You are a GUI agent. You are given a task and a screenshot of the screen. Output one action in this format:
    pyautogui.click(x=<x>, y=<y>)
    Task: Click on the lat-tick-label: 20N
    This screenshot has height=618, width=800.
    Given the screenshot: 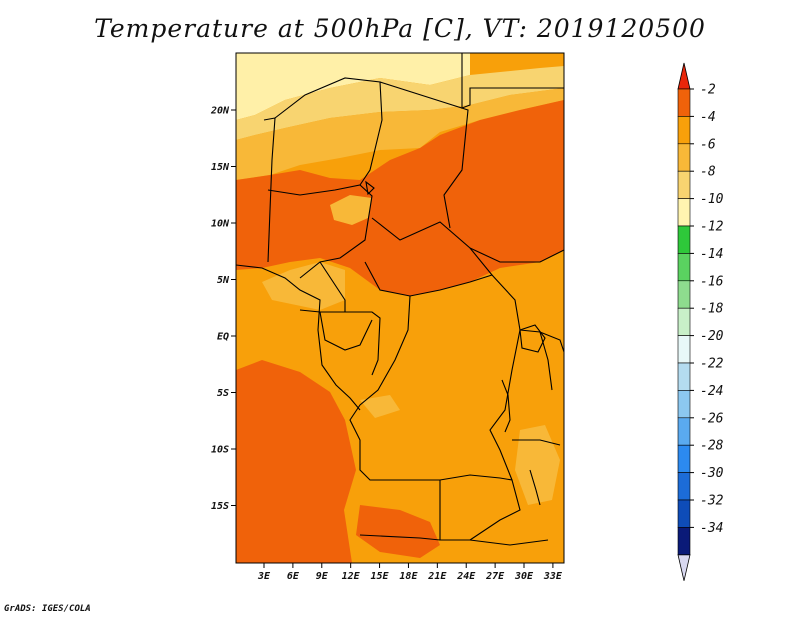 What is the action you would take?
    pyautogui.click(x=220, y=111)
    